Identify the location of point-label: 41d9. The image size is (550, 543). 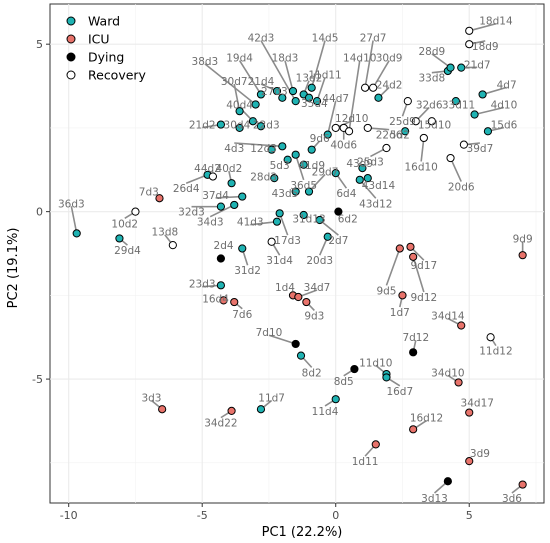
(311, 166).